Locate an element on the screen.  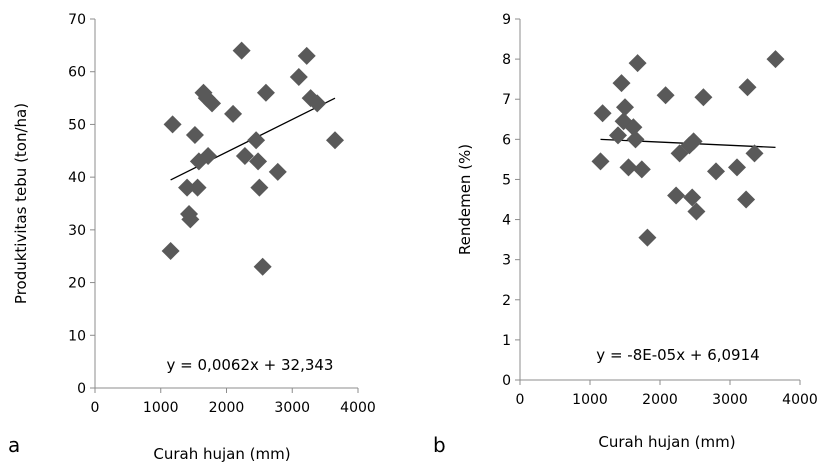
y-tick-label: 1 is located at coordinates (506, 341).